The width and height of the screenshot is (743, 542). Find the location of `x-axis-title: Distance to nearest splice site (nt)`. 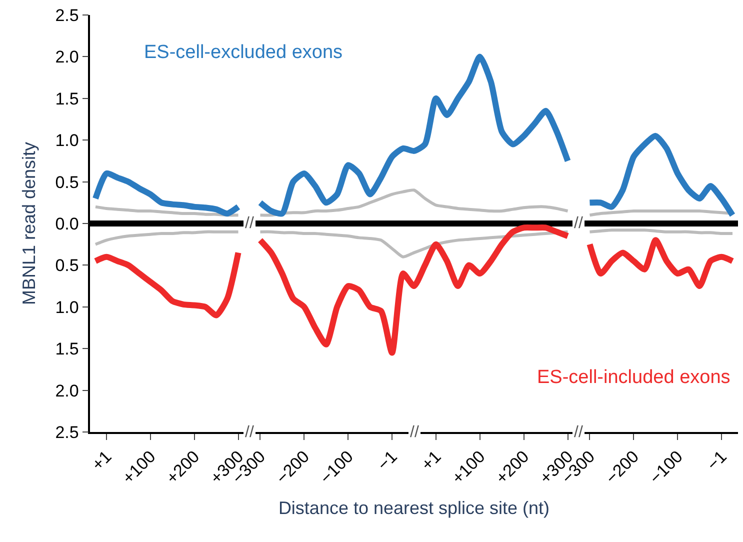

x-axis-title: Distance to nearest splice site (nt) is located at coordinates (414, 508).